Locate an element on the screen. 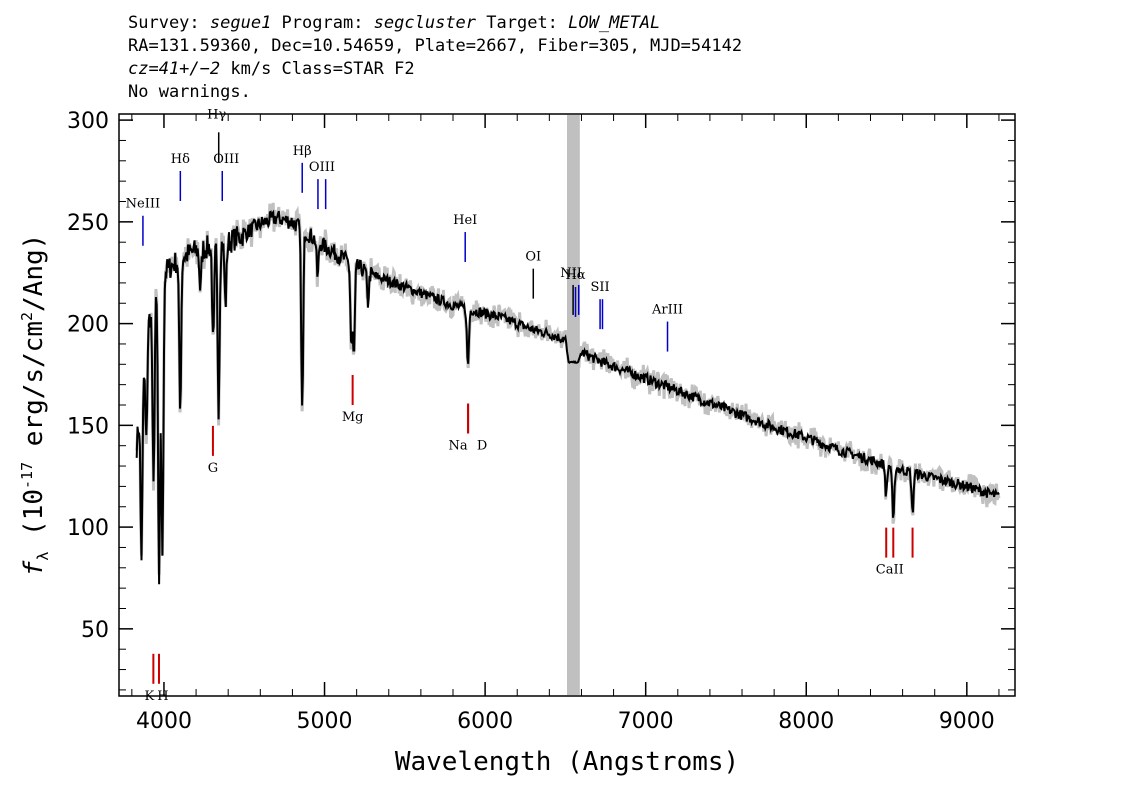  x-tick-label: 7000 is located at coordinates (646, 721).